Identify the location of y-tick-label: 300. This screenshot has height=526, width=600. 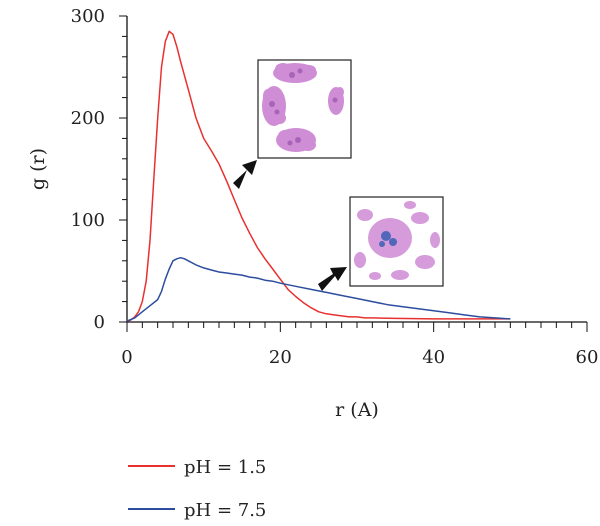
(88, 16).